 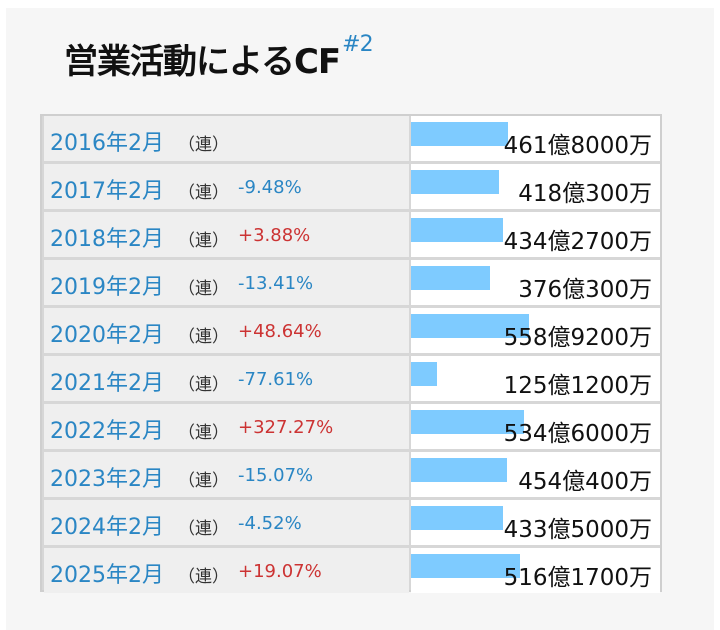 I want to click on cf-value: 418億300万, so click(x=585, y=194).